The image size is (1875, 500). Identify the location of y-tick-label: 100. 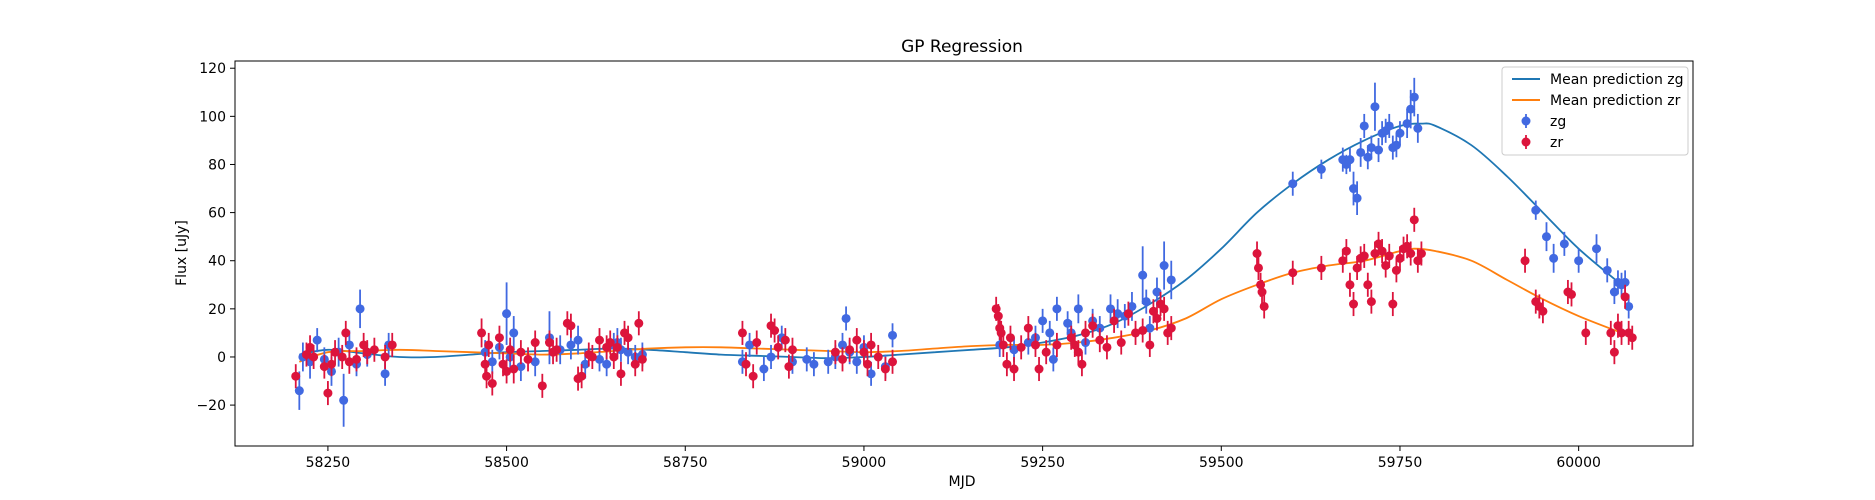
(212, 117).